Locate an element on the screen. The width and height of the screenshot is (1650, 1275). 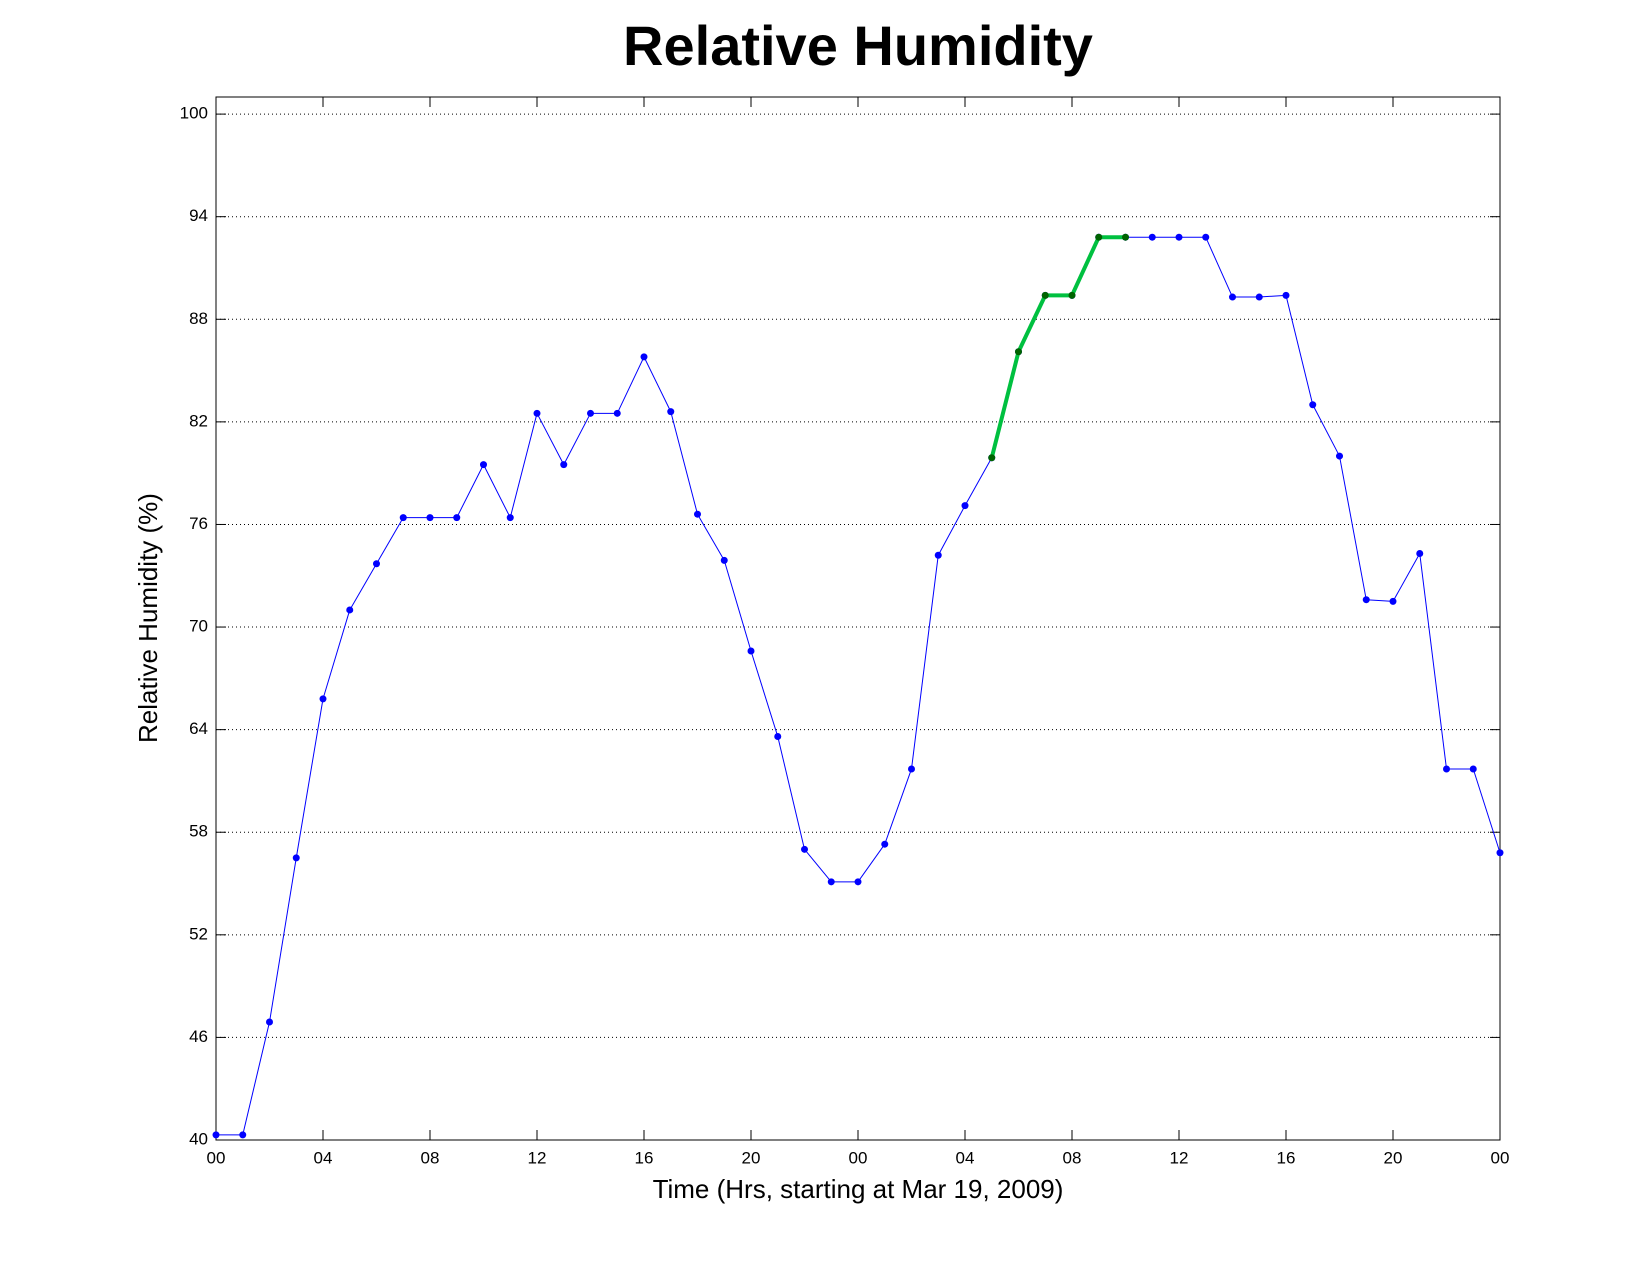
x-axis-label: Time (Hrs, starting at Mar 19, 2009) is located at coordinates (858, 1189).